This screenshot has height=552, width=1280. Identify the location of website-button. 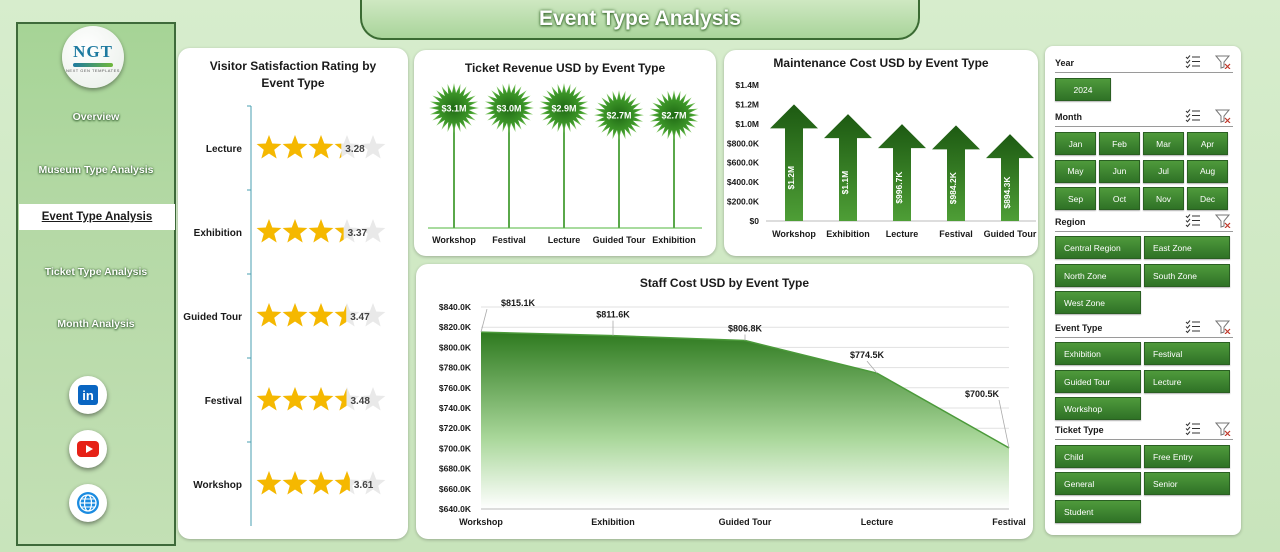
(88, 503).